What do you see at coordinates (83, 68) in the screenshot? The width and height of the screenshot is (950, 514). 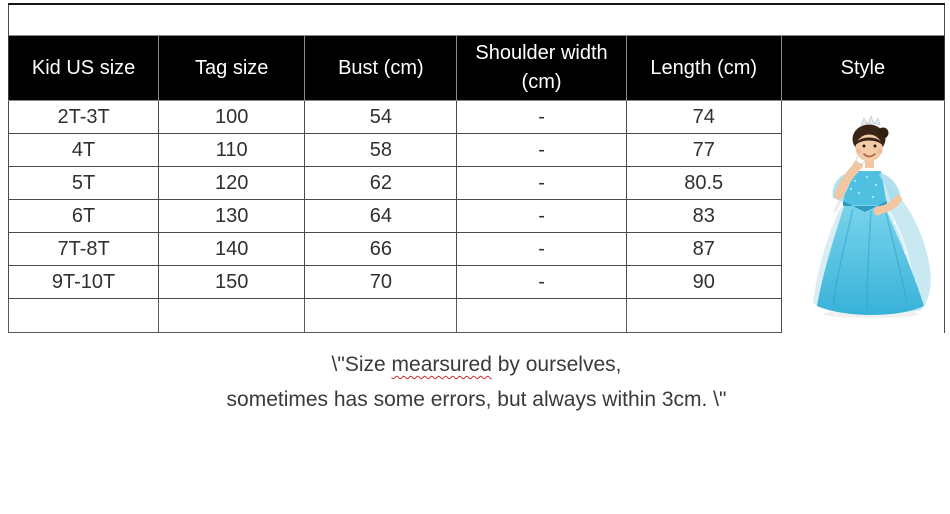 I see `header-kid-us-size: Kid US size` at bounding box center [83, 68].